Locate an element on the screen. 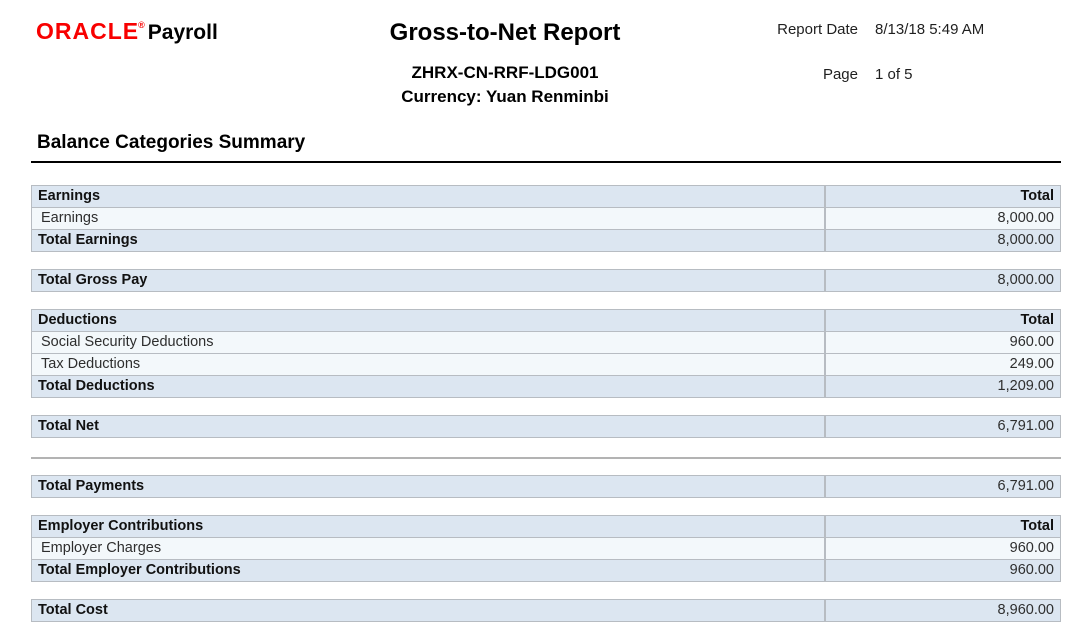 The width and height of the screenshot is (1089, 628). oracle-payroll-logo: ORACLE® Payroll is located at coordinates (127, 31).